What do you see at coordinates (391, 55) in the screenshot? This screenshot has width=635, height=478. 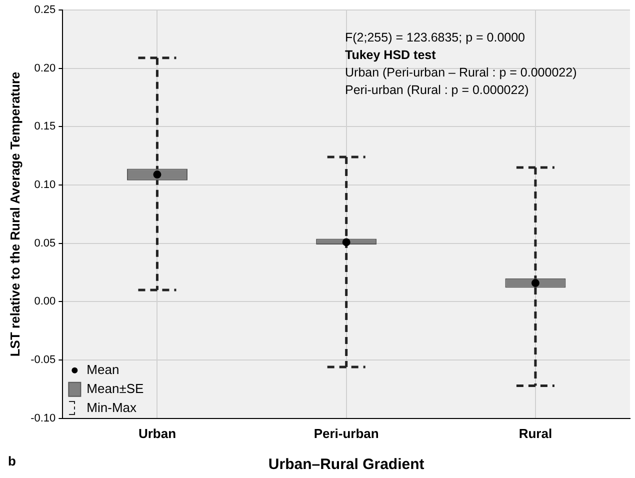 I see `annotation: Tukey HSD test` at bounding box center [391, 55].